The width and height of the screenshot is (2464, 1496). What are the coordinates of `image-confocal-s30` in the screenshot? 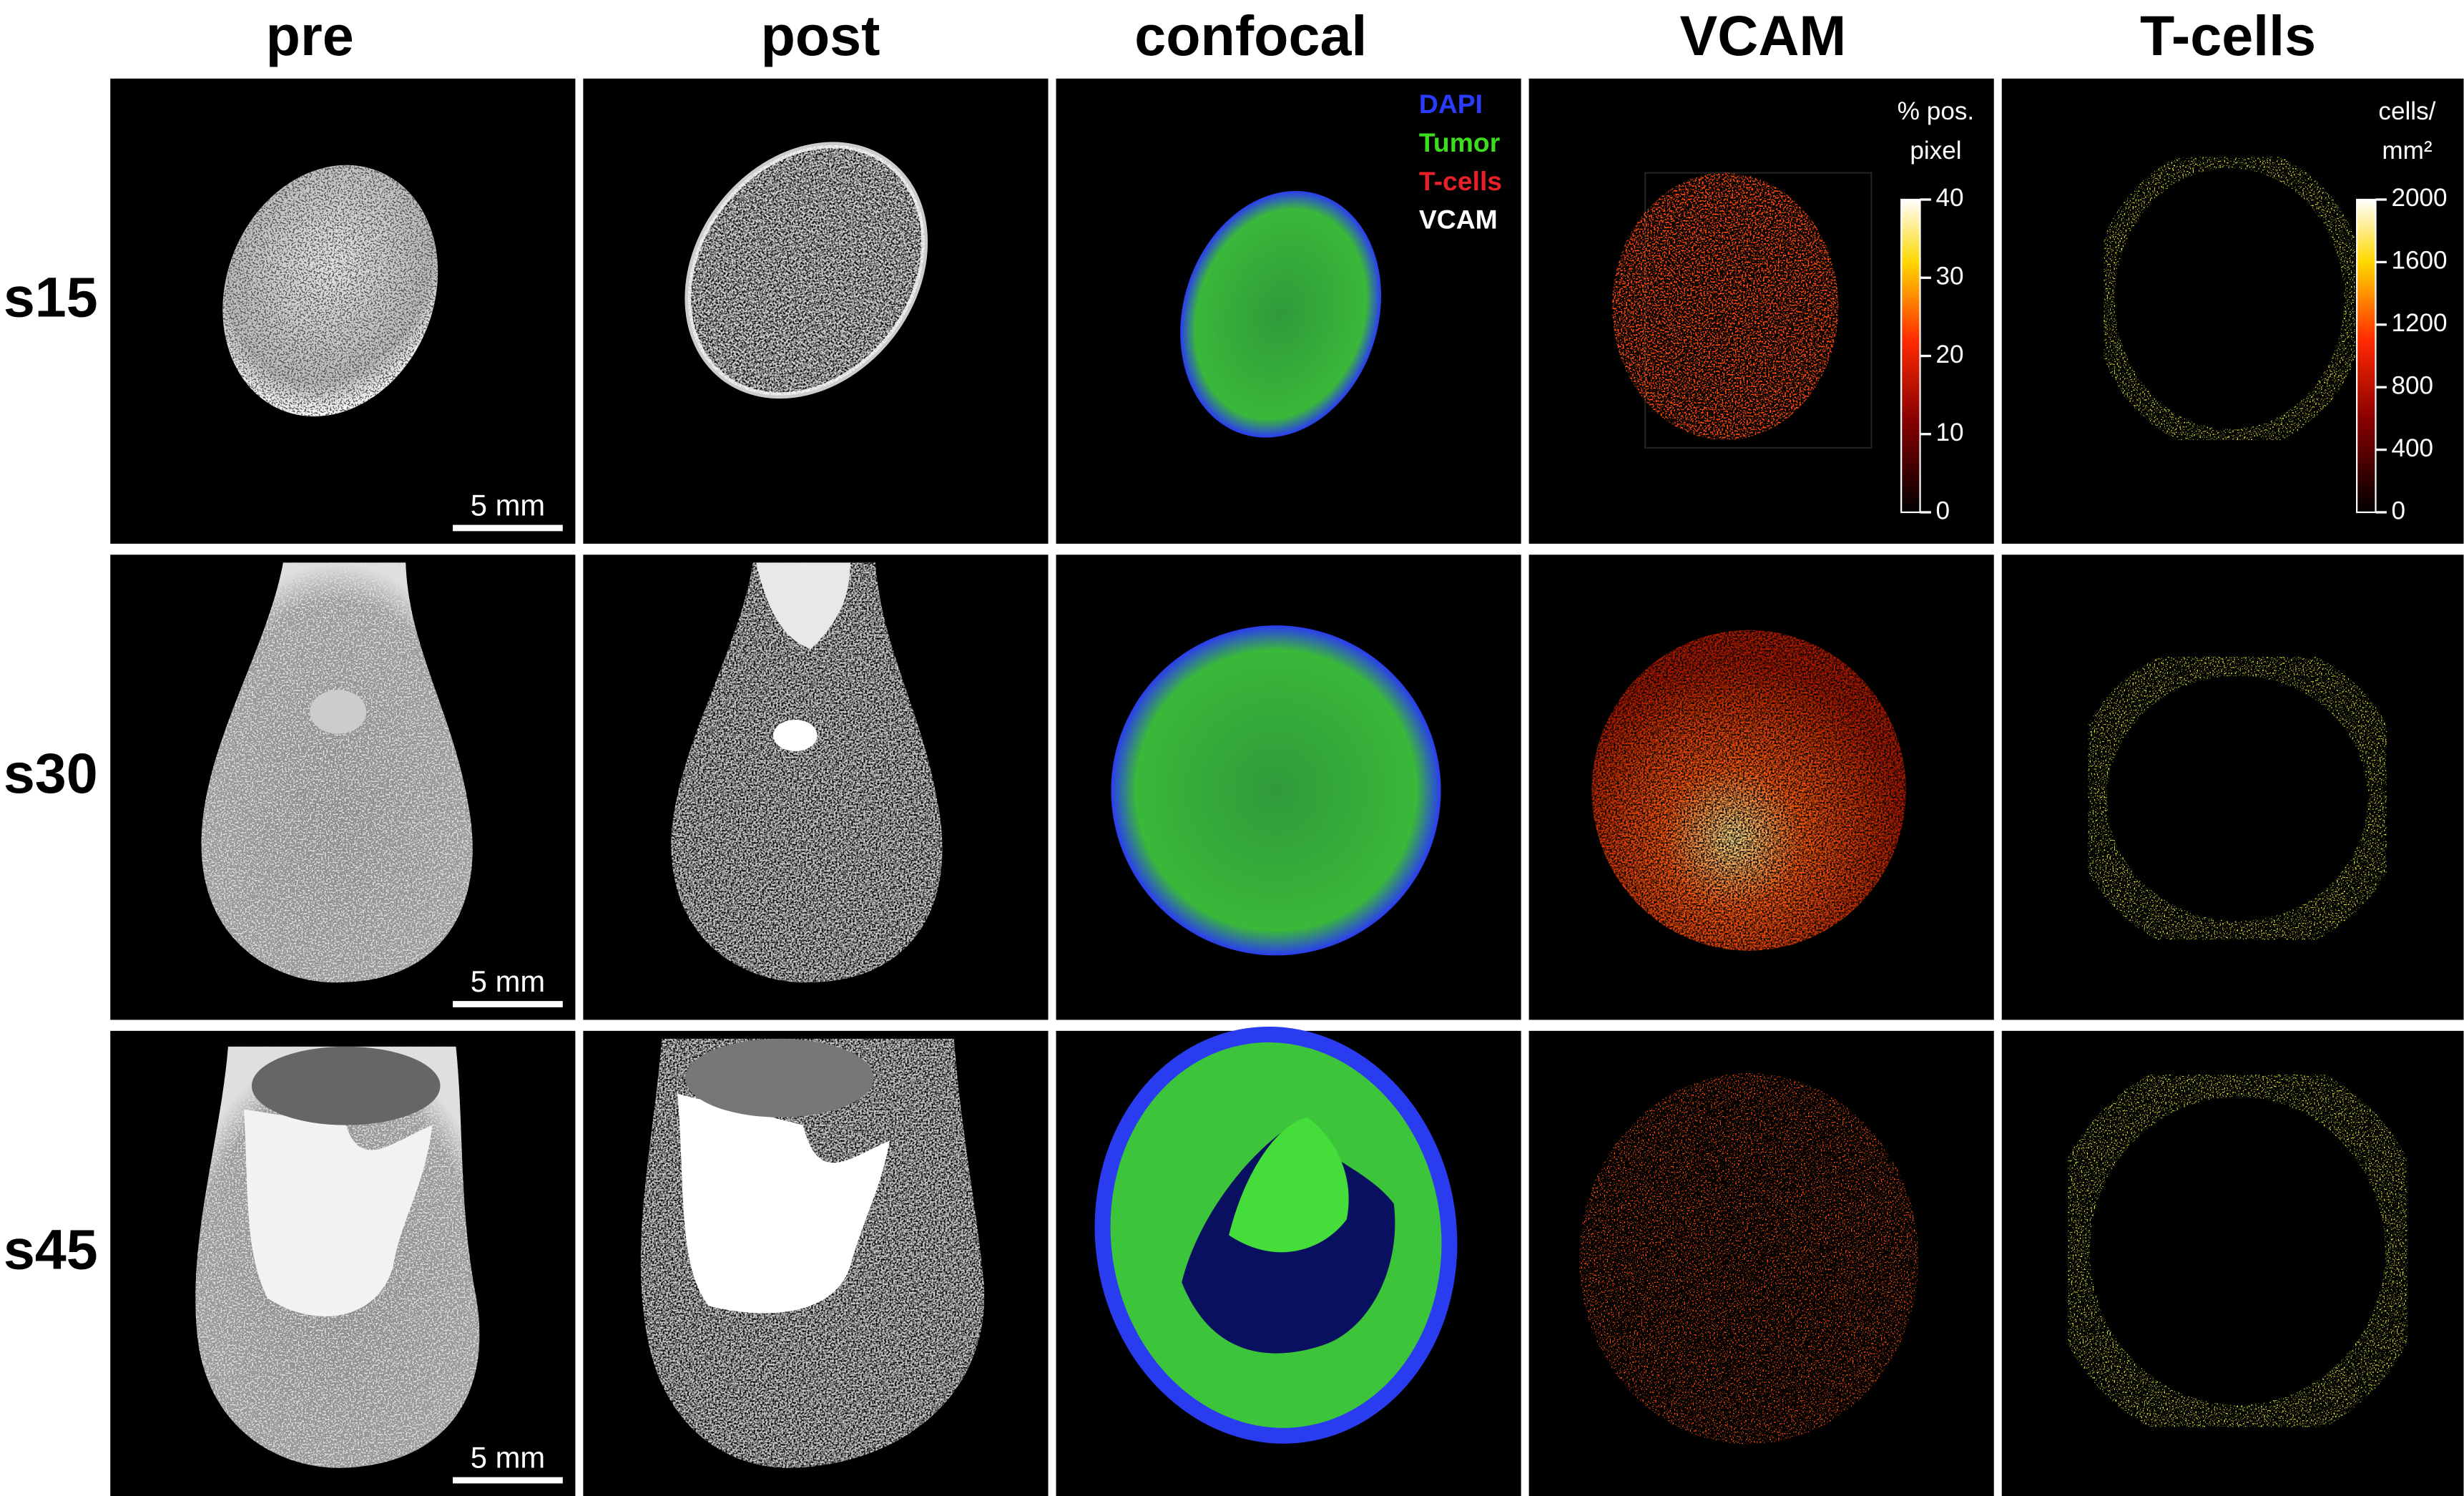 It's located at (1288, 787).